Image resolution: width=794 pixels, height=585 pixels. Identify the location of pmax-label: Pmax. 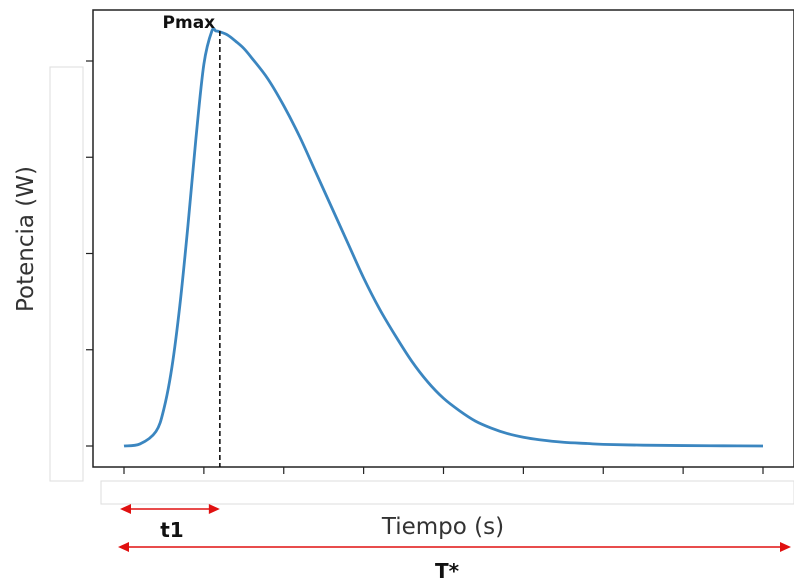
(189, 23).